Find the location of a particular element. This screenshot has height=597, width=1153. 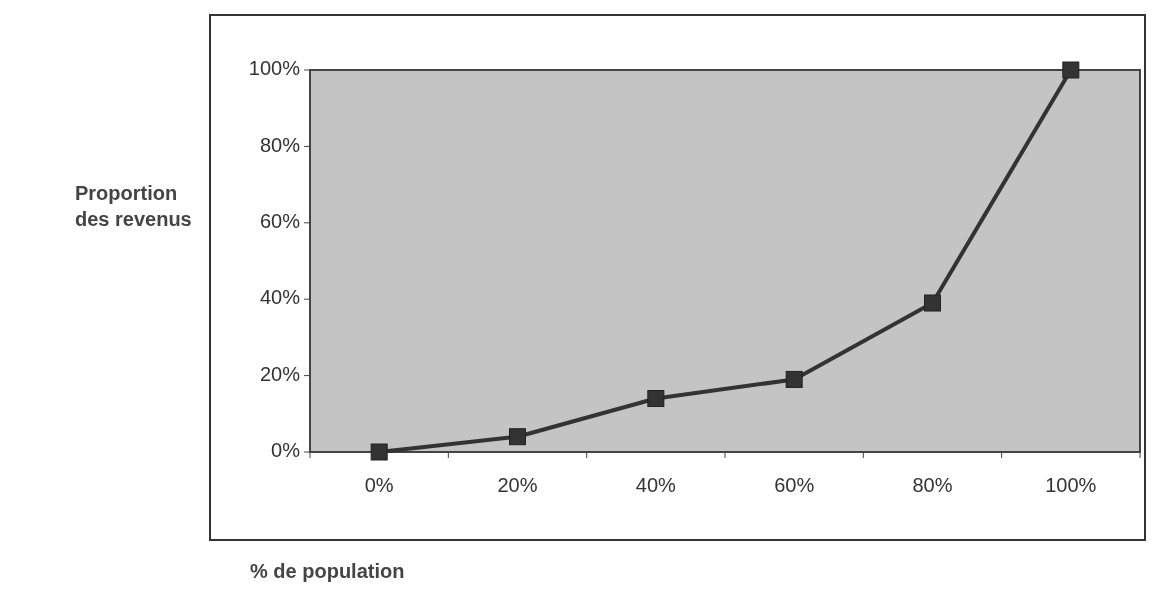

x-axis-title: % de population is located at coordinates (327, 571).